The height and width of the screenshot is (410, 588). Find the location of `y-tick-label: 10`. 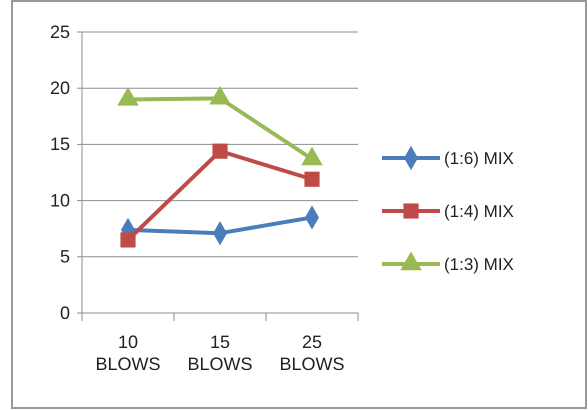

y-tick-label: 10 is located at coordinates (60, 200).